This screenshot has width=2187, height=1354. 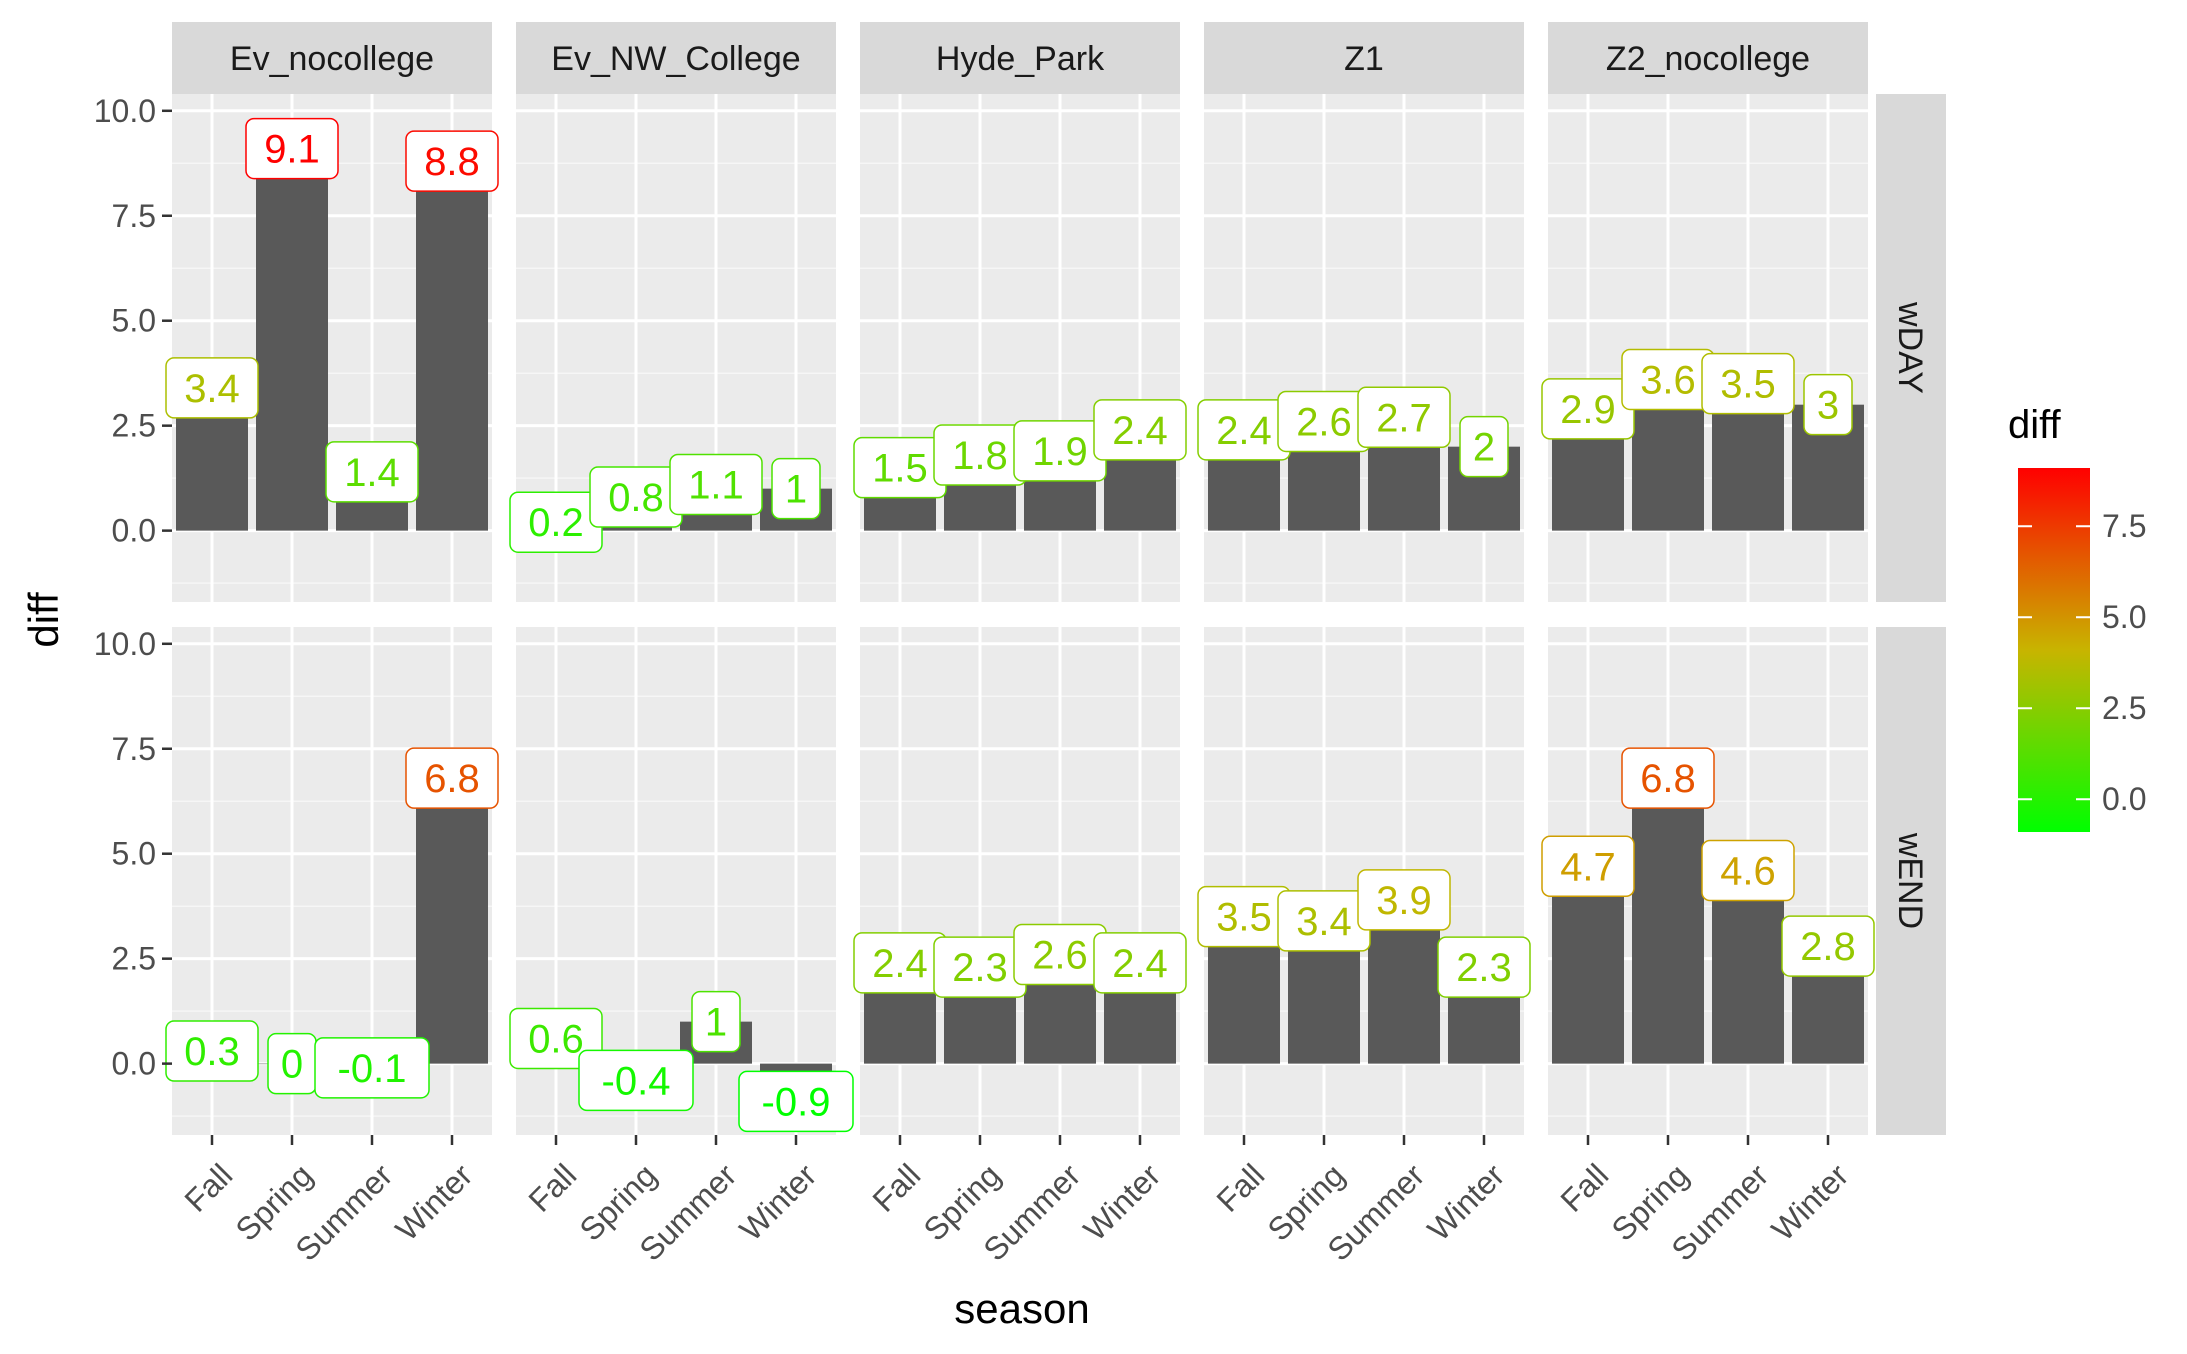 I want to click on data-label-text: -0.1, so click(x=372, y=1069).